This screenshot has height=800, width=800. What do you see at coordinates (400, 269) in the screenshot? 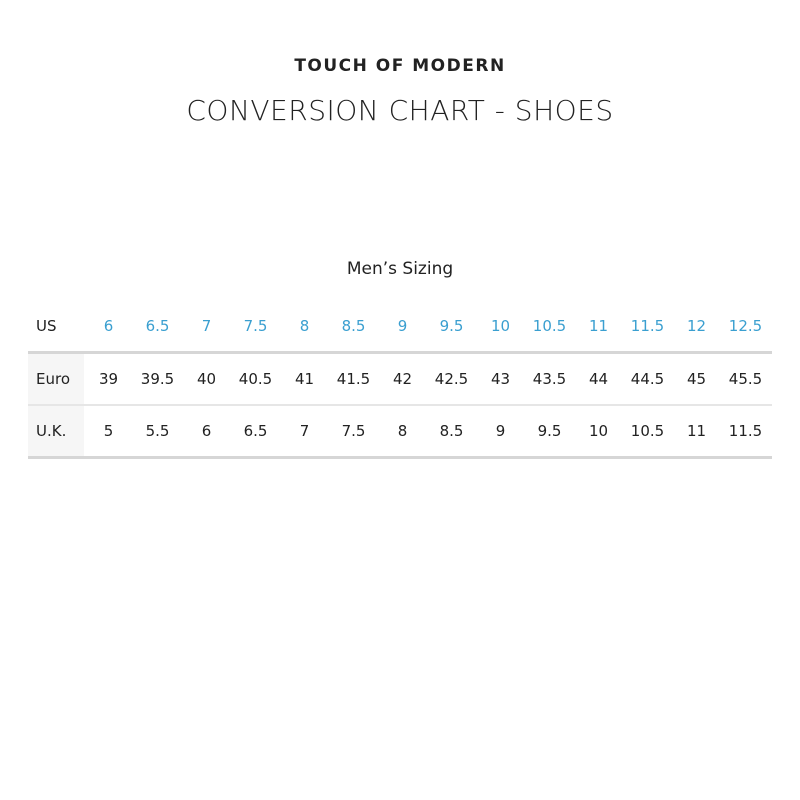
I see `section-subtitle: Men’s Sizing` at bounding box center [400, 269].